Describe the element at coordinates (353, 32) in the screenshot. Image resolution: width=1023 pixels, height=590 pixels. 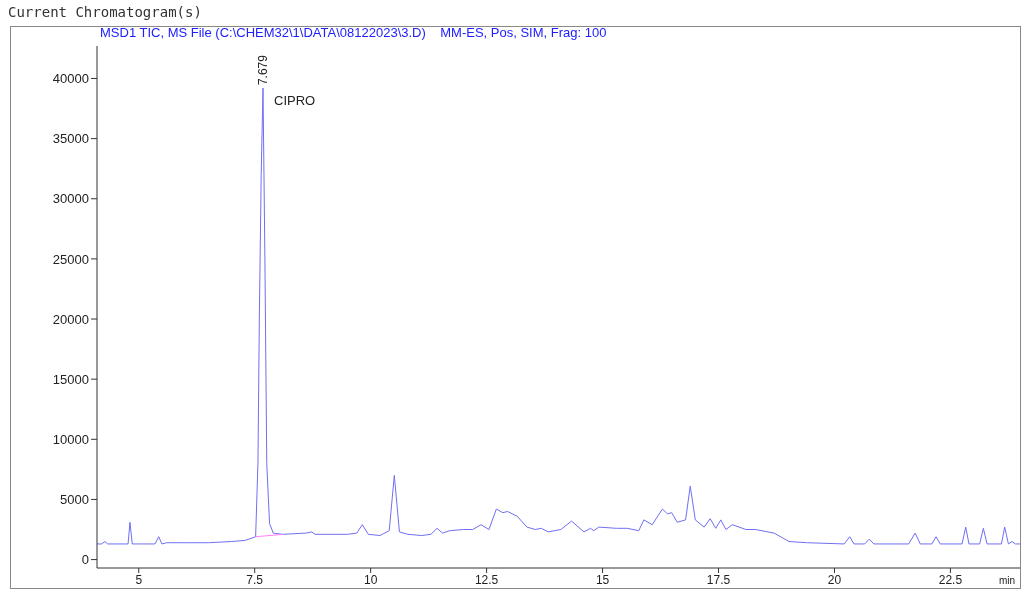
I see `chart-subtitle: MSD1 TIC, MS File (C:\CHEM32\1\DATA\08122023\3.D) MM-ES, Pos, SIM, Frag: 100` at that location.